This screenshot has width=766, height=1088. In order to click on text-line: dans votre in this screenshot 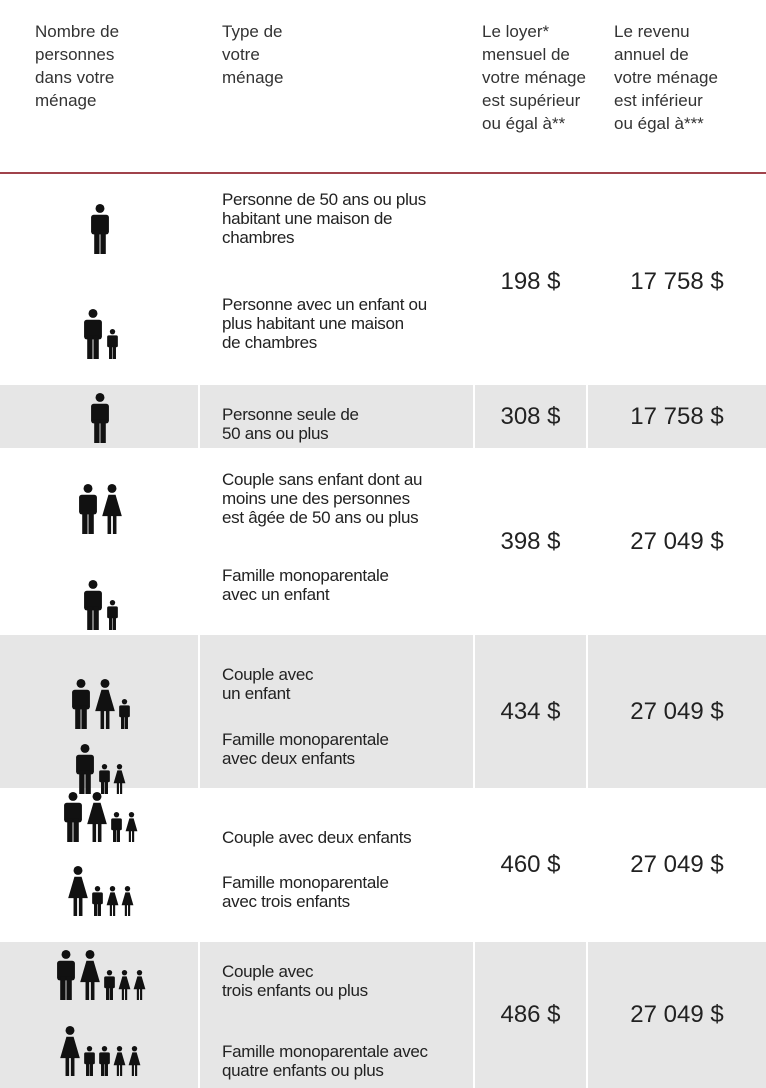, I will do `click(75, 77)`.